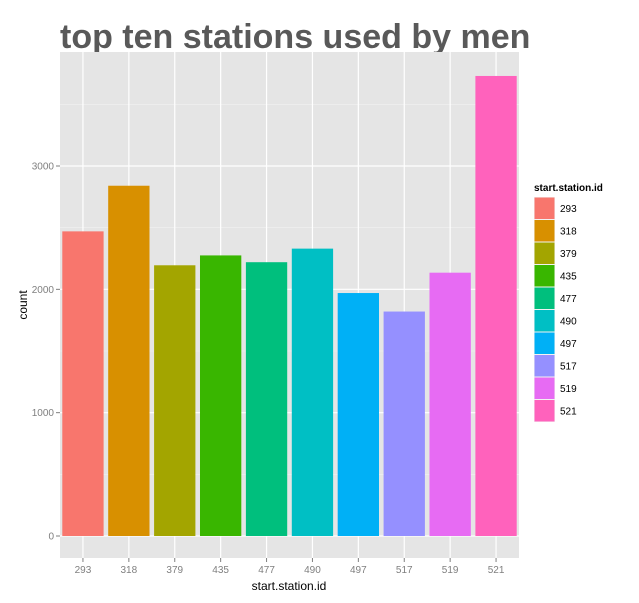 The height and width of the screenshot is (603, 639). I want to click on x-tick-label: 435, so click(220, 570).